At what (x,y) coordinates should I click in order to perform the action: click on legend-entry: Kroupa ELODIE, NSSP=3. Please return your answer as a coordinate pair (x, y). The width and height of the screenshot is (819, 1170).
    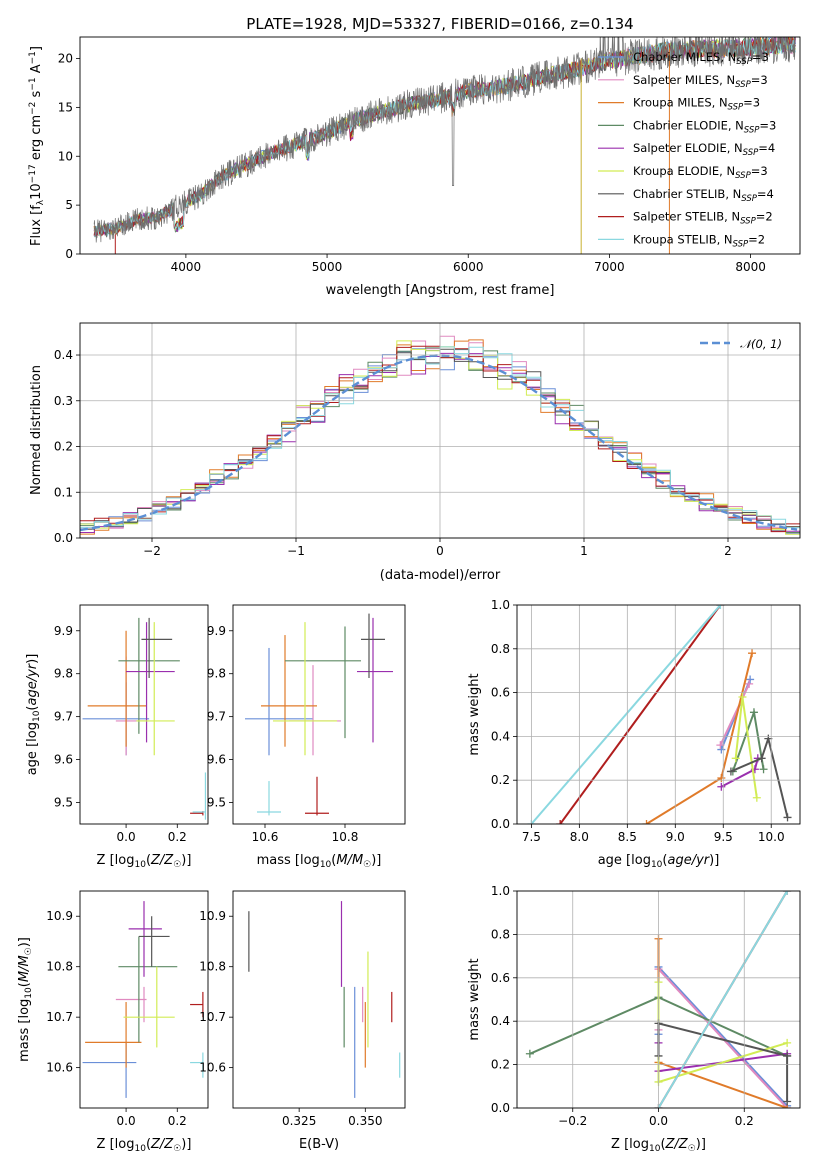
    Looking at the image, I should click on (700, 172).